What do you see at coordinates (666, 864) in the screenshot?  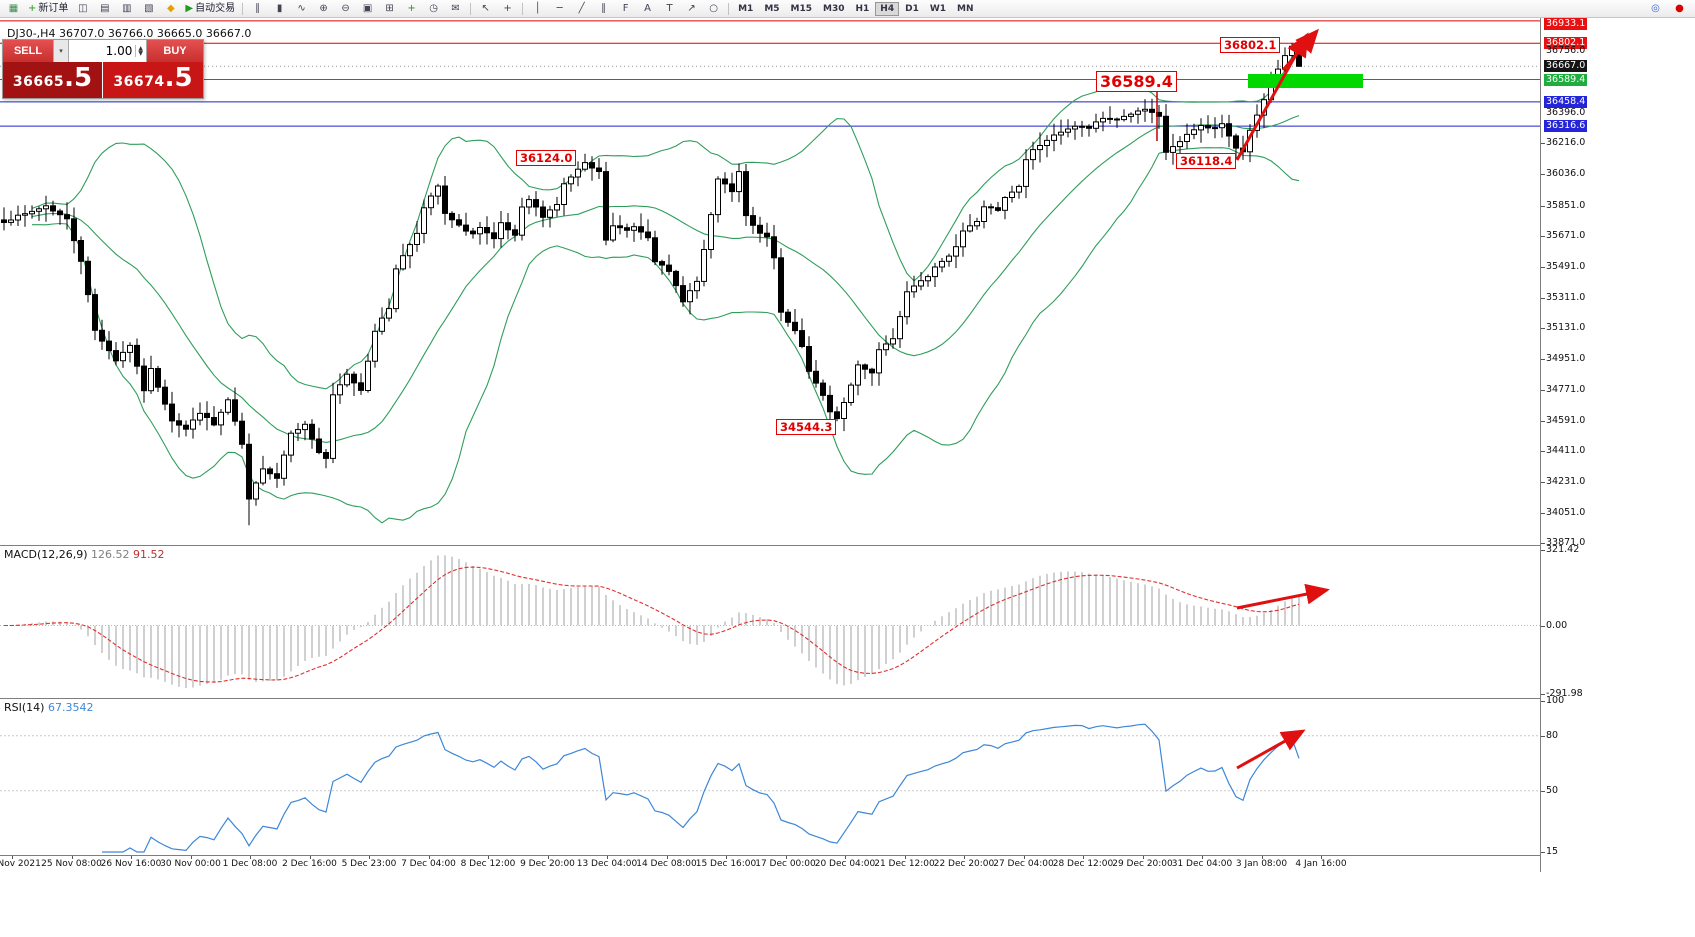 I see `time-axis-label: 14 Dec 08:00` at bounding box center [666, 864].